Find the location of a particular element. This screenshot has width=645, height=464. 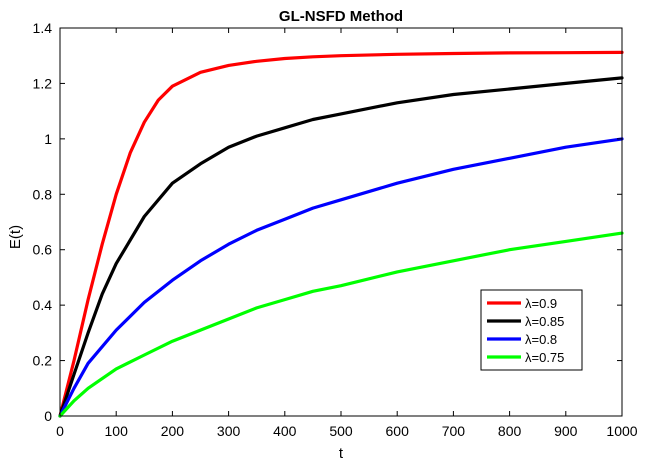

y-tick-label-0: 0 is located at coordinates (48, 416).